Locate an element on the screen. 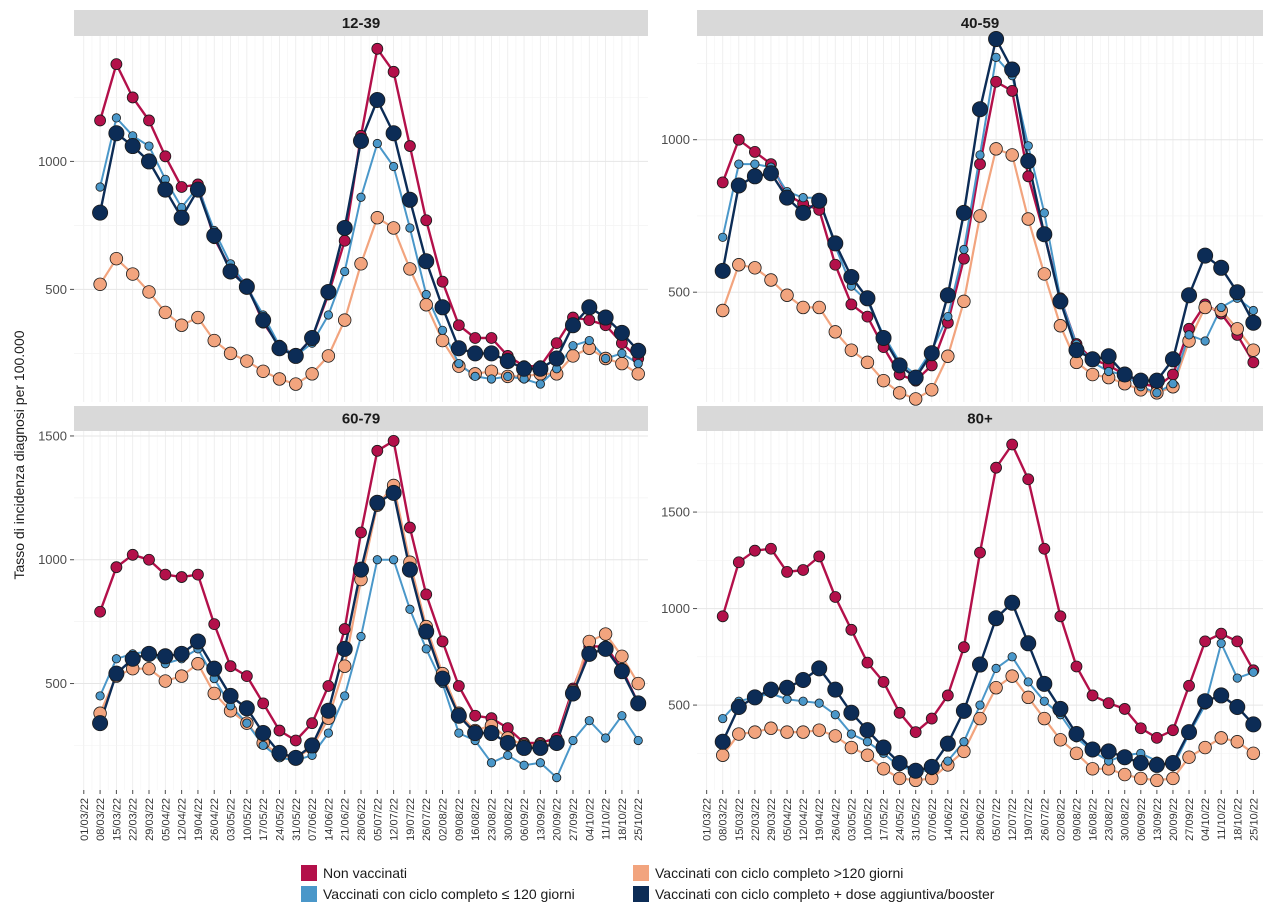 The height and width of the screenshot is (911, 1266). x-tick-label: 26/07/22 is located at coordinates (427, 819).